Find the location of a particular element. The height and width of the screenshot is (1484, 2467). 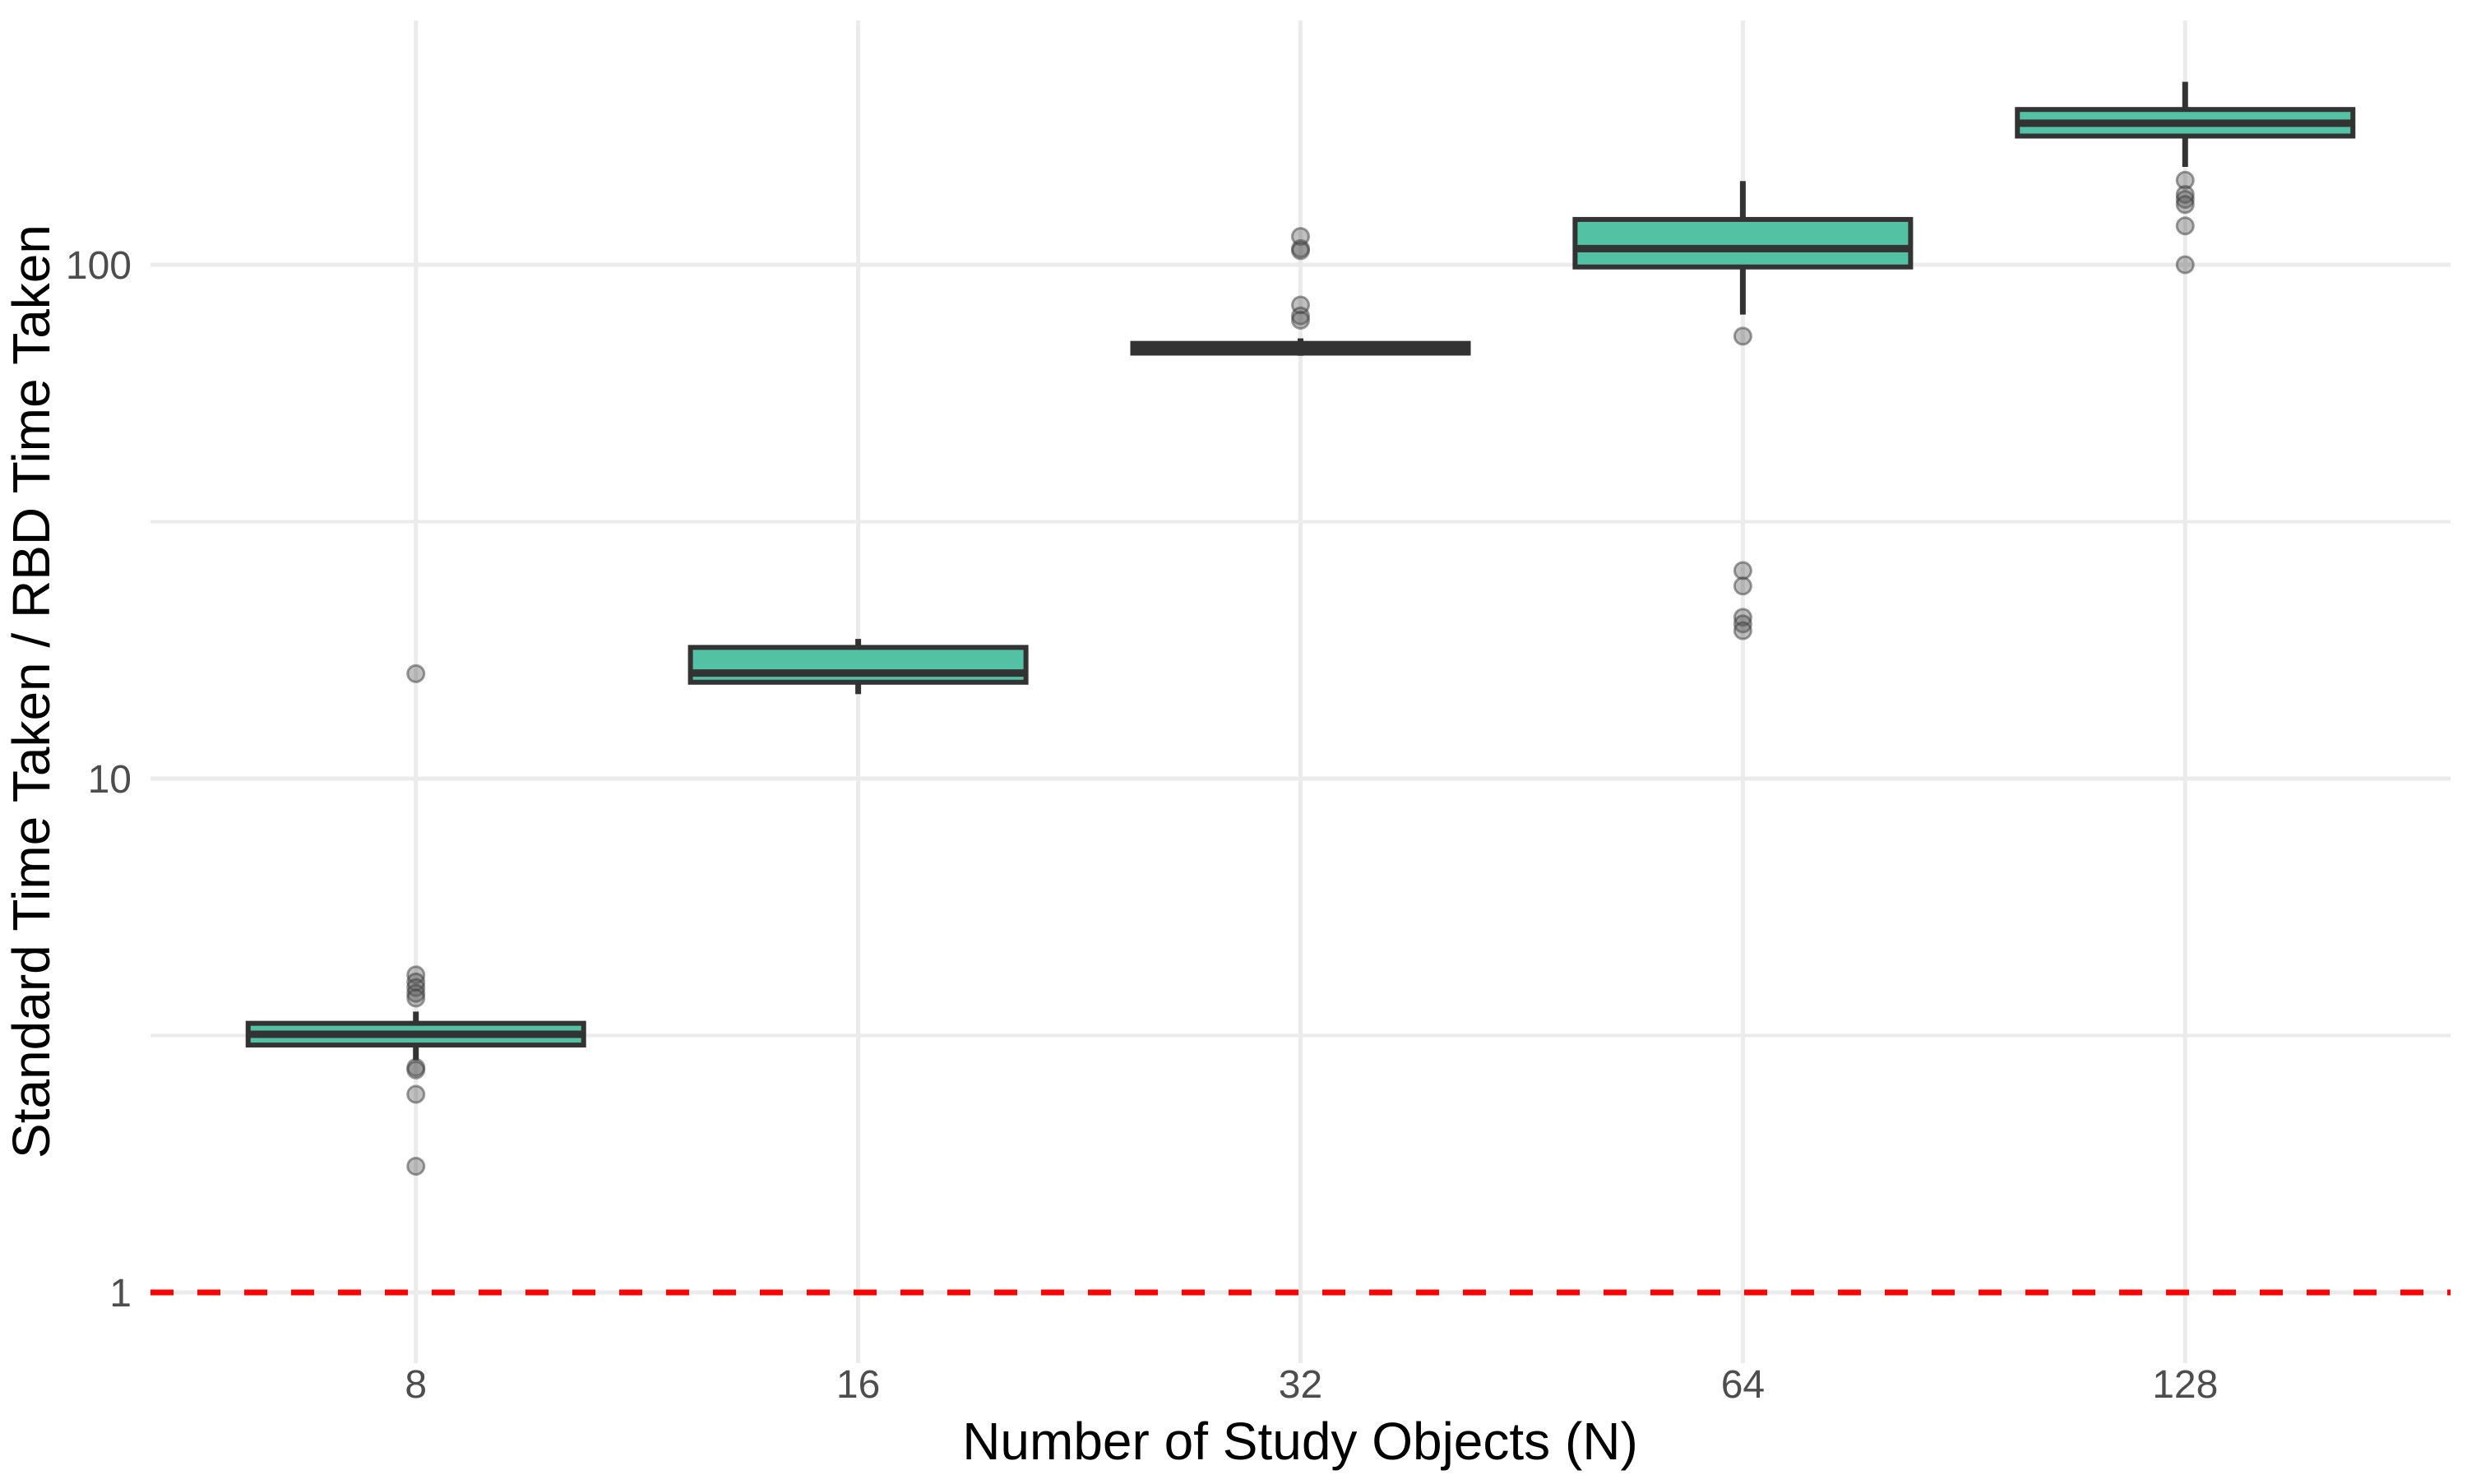

boxplot-group-n64 is located at coordinates (1743, 248).